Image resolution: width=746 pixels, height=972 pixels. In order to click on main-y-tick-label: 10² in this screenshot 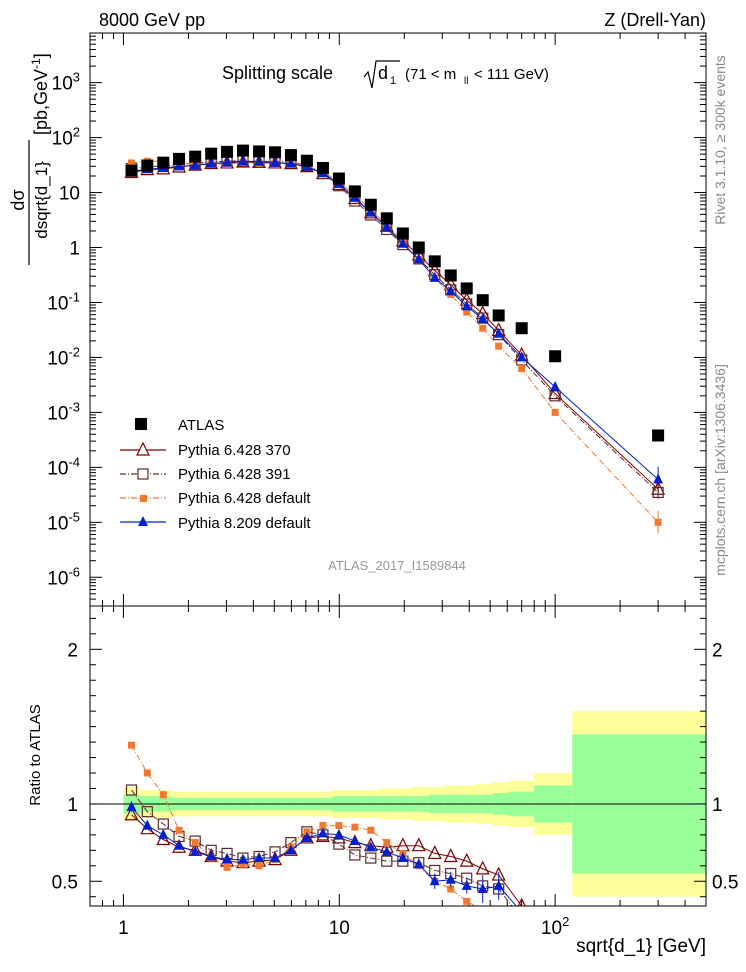, I will do `click(66, 137)`.